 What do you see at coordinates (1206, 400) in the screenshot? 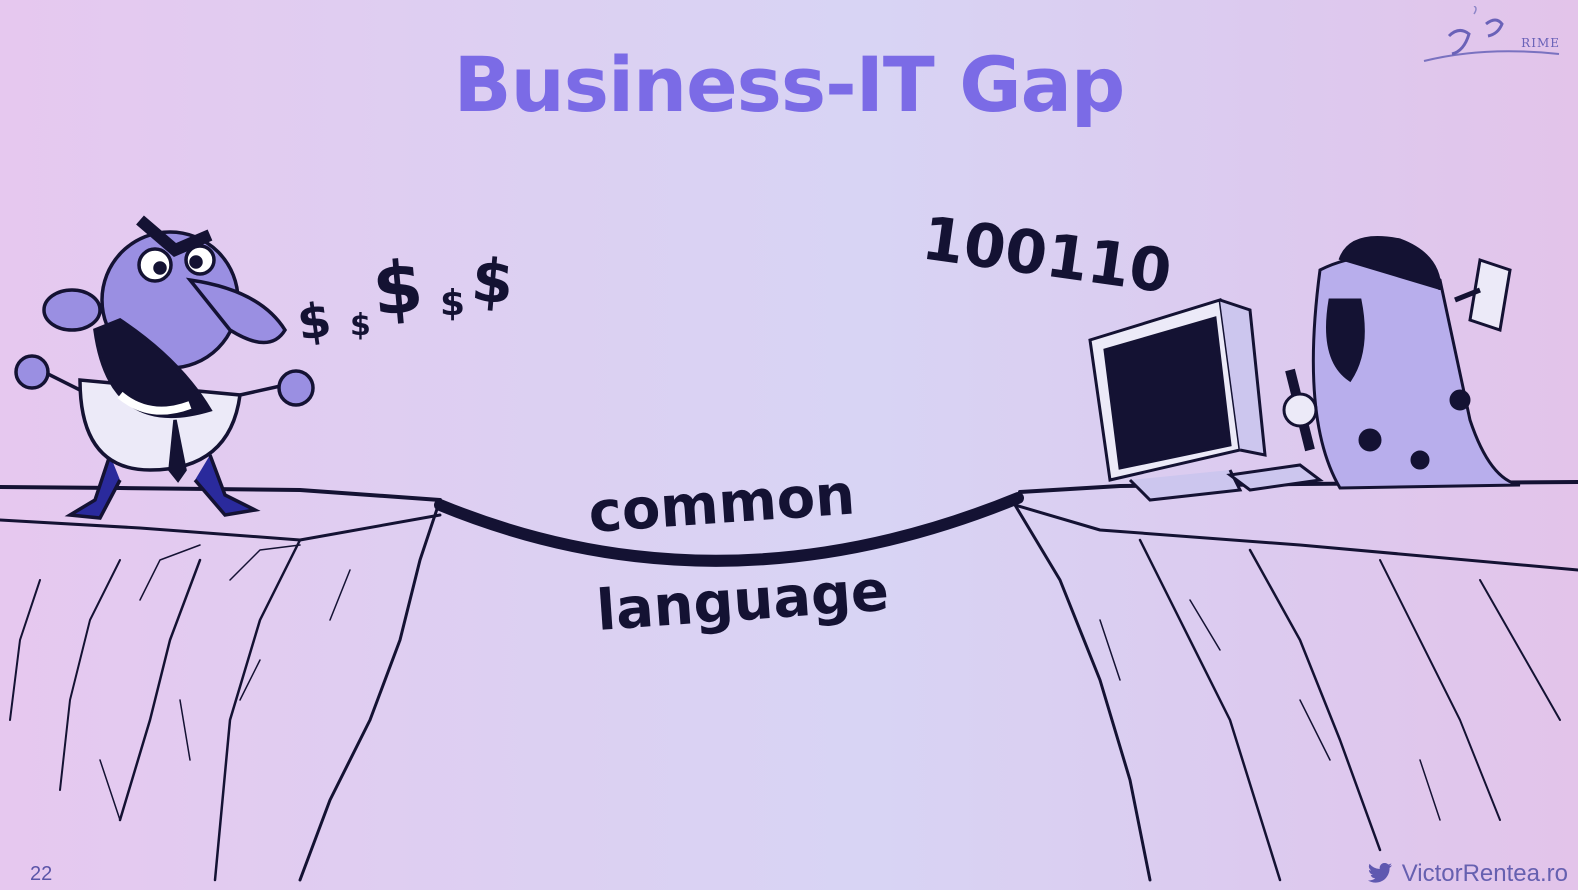
I see `computer-monitor` at bounding box center [1206, 400].